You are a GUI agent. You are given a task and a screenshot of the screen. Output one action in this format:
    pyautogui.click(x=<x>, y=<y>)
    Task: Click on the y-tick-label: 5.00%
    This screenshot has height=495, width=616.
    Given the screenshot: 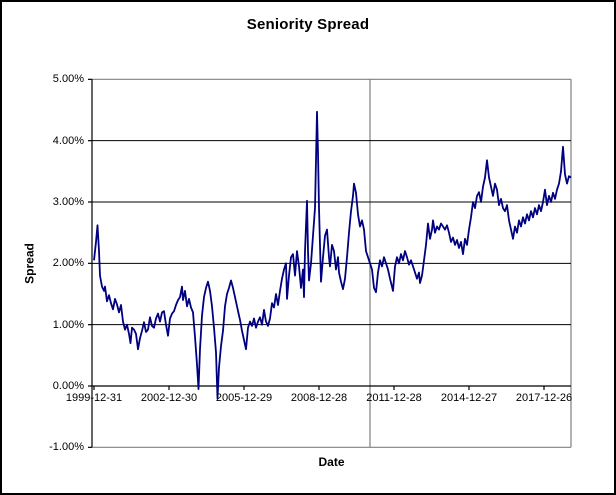 What is the action you would take?
    pyautogui.click(x=68, y=79)
    